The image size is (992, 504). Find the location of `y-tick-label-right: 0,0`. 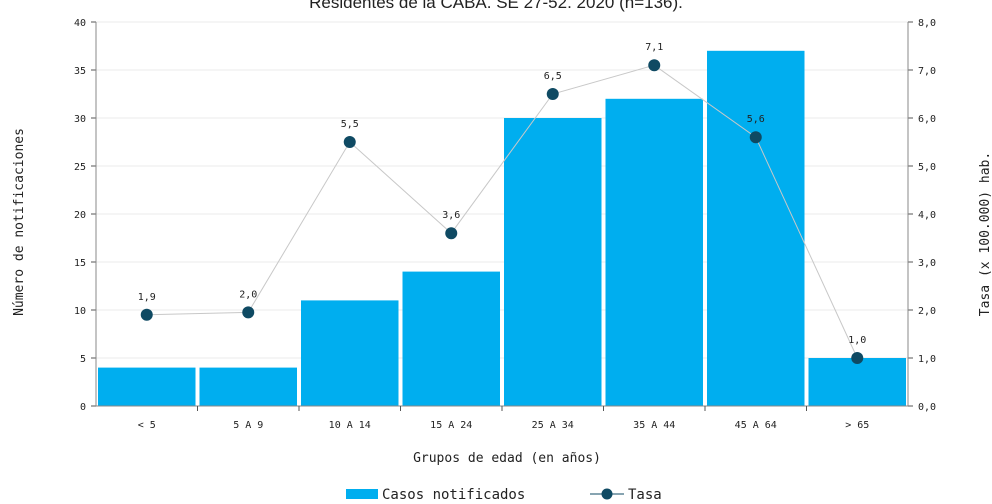

y-tick-label-right: 0,0 is located at coordinates (927, 407).